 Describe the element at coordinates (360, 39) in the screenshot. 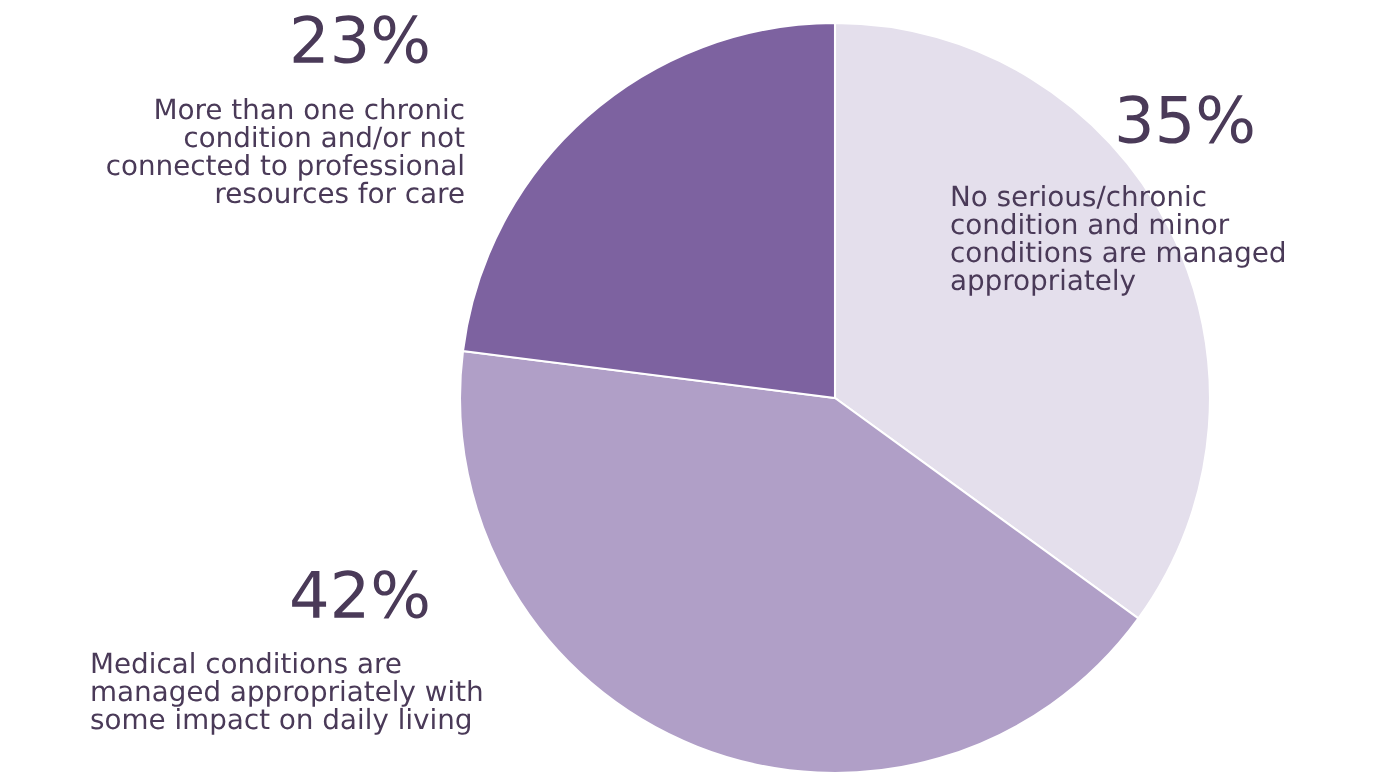

I see `data-label: 23%` at that location.